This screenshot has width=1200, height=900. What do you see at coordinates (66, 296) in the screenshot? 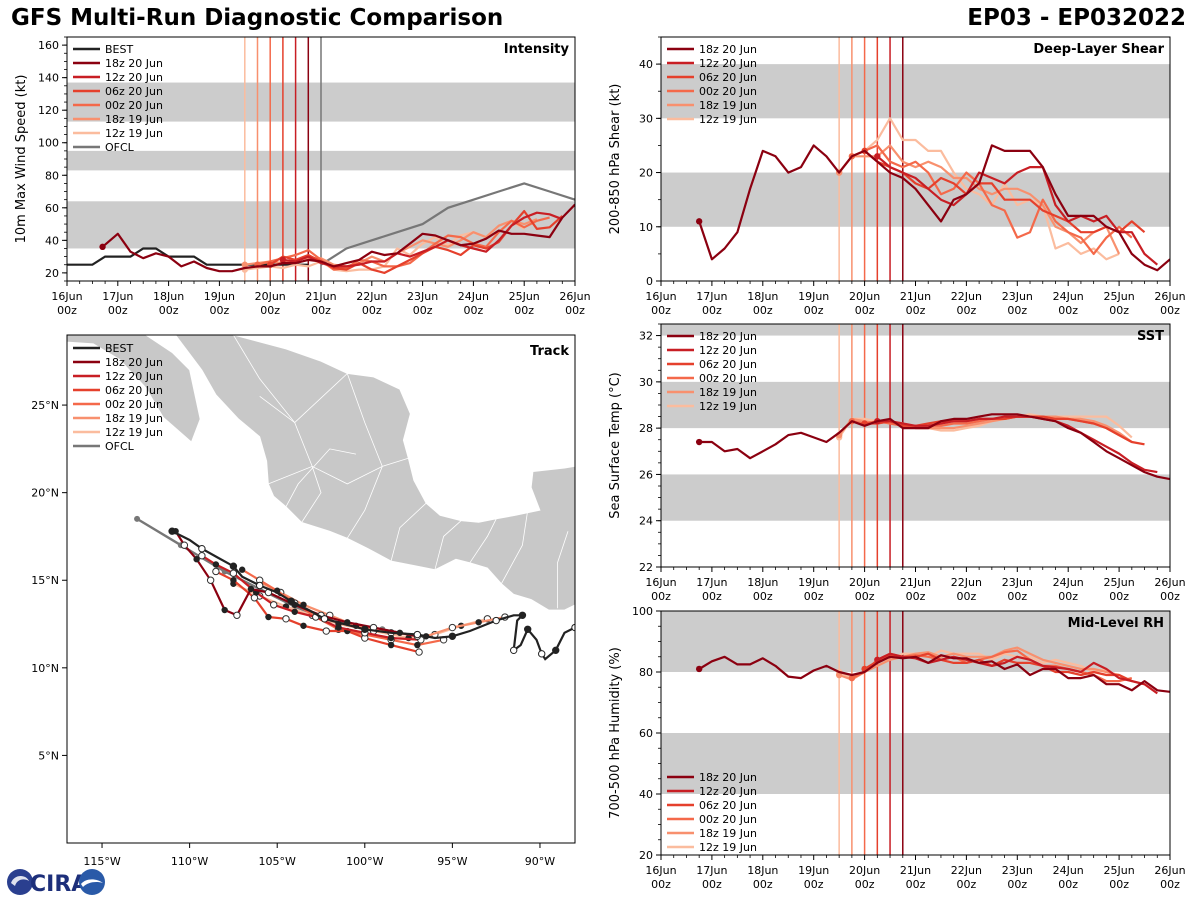
I see `intensity-xtick-day: 16Jun` at bounding box center [66, 296].